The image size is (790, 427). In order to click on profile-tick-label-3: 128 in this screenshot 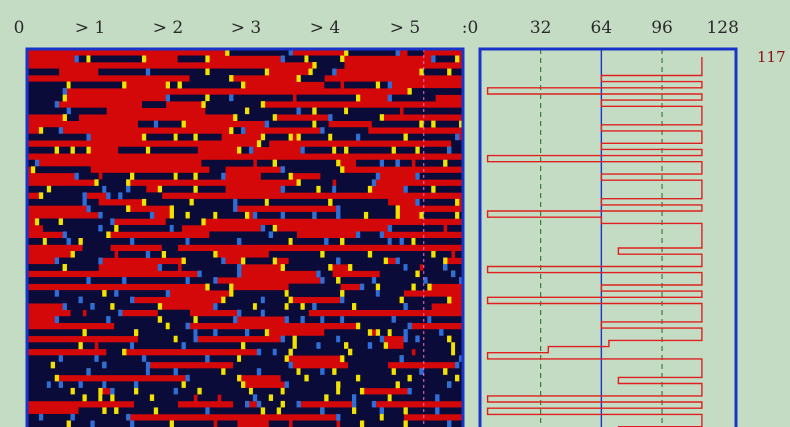, I will do `click(722, 28)`.